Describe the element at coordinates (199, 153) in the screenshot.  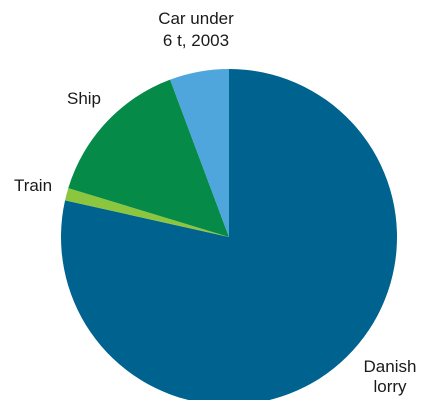
I see `pie-slice-car-under-6-t-2003` at that location.